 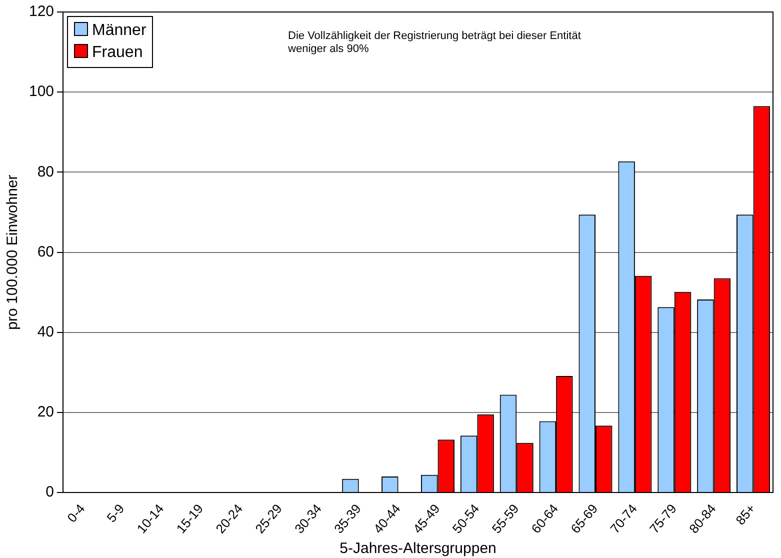 I want to click on y-axis-title: pro 100.000 Einwohner, so click(x=13, y=252).